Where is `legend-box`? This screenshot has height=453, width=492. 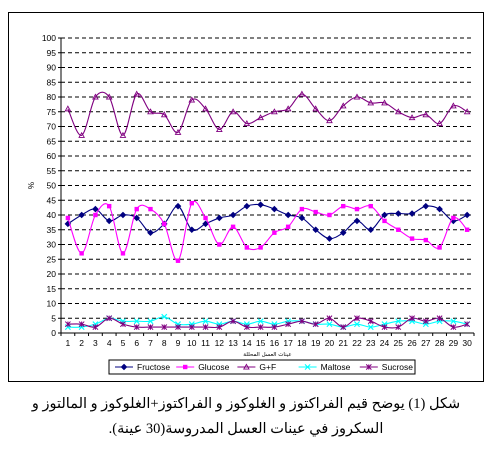 legend-box is located at coordinates (262, 367).